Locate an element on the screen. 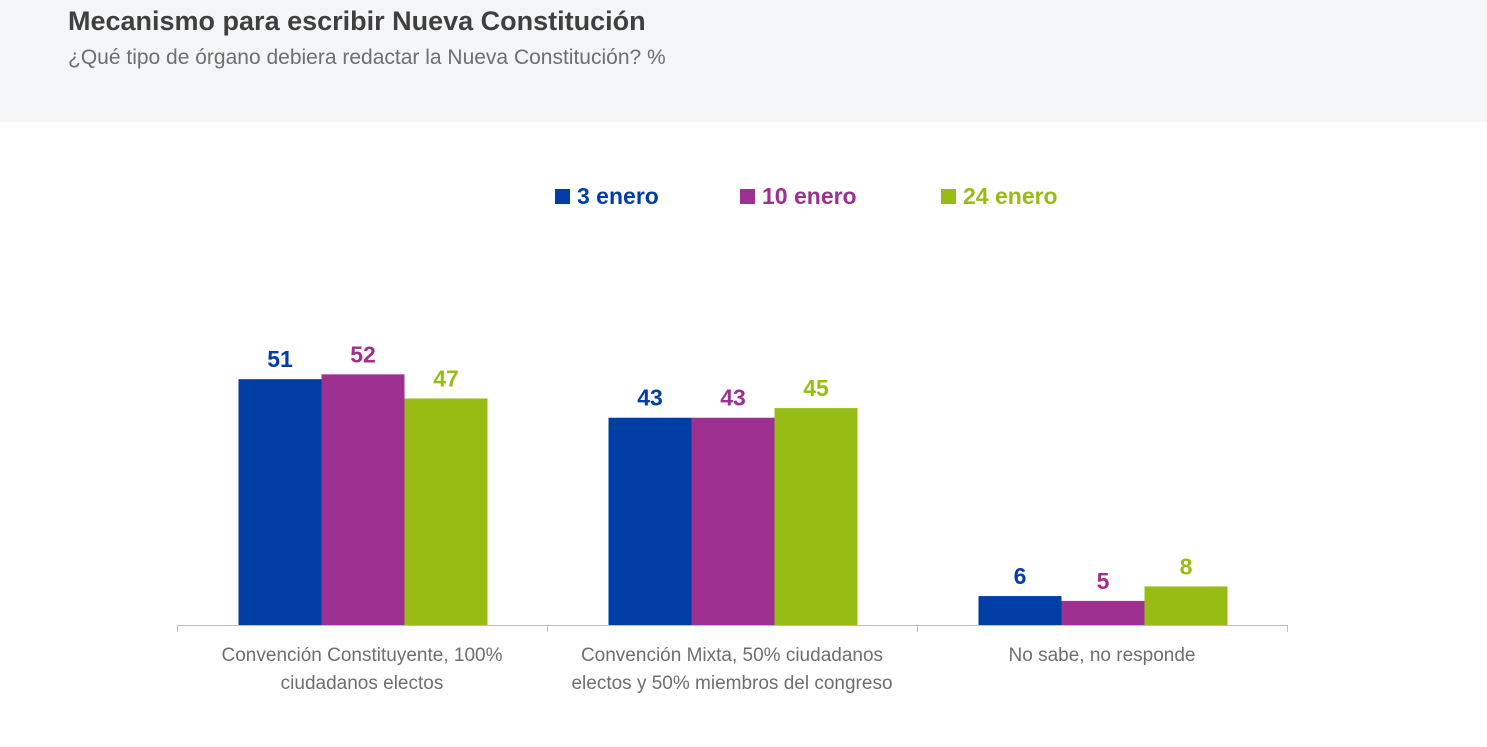  legend-item-24-enero: 24 enero is located at coordinates (999, 196).